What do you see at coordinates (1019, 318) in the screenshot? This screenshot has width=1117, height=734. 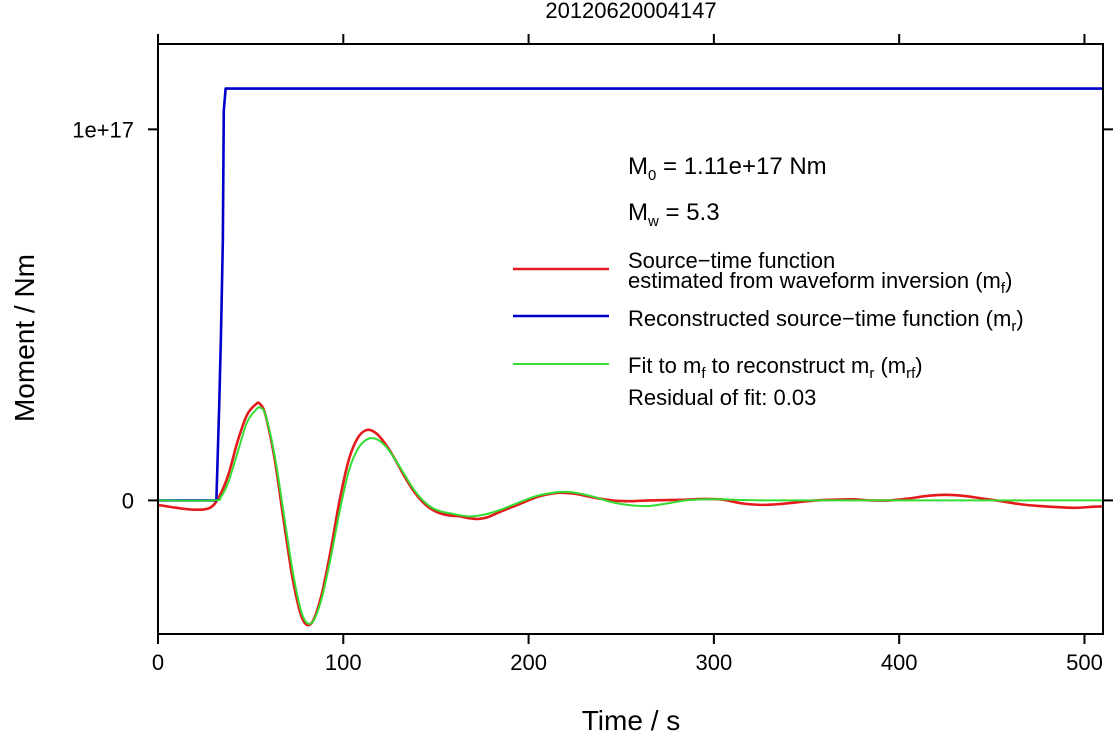 I see `legend-blue-tail: )` at bounding box center [1019, 318].